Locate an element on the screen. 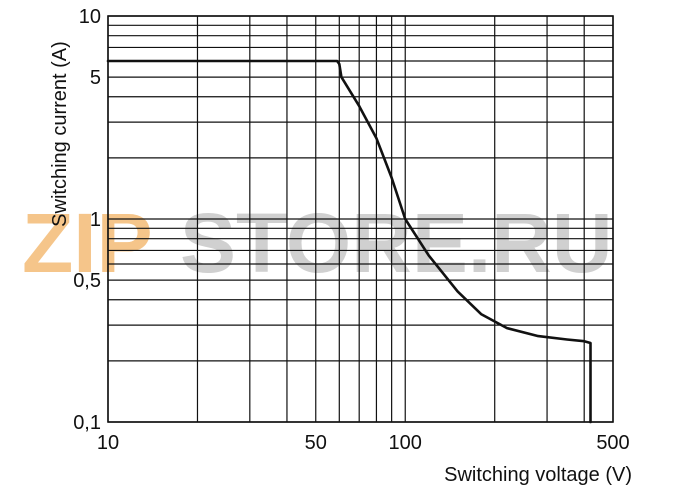  y-tick-label: 1 is located at coordinates (95, 220).